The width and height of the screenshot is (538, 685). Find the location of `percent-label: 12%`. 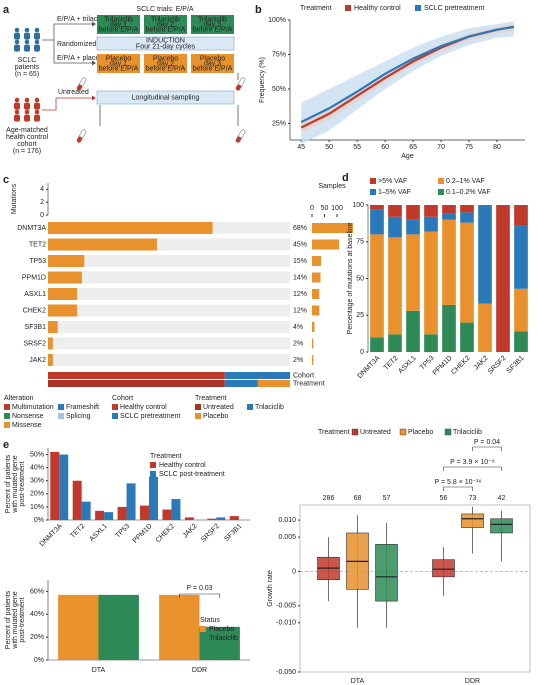

percent-label: 12% is located at coordinates (300, 310).